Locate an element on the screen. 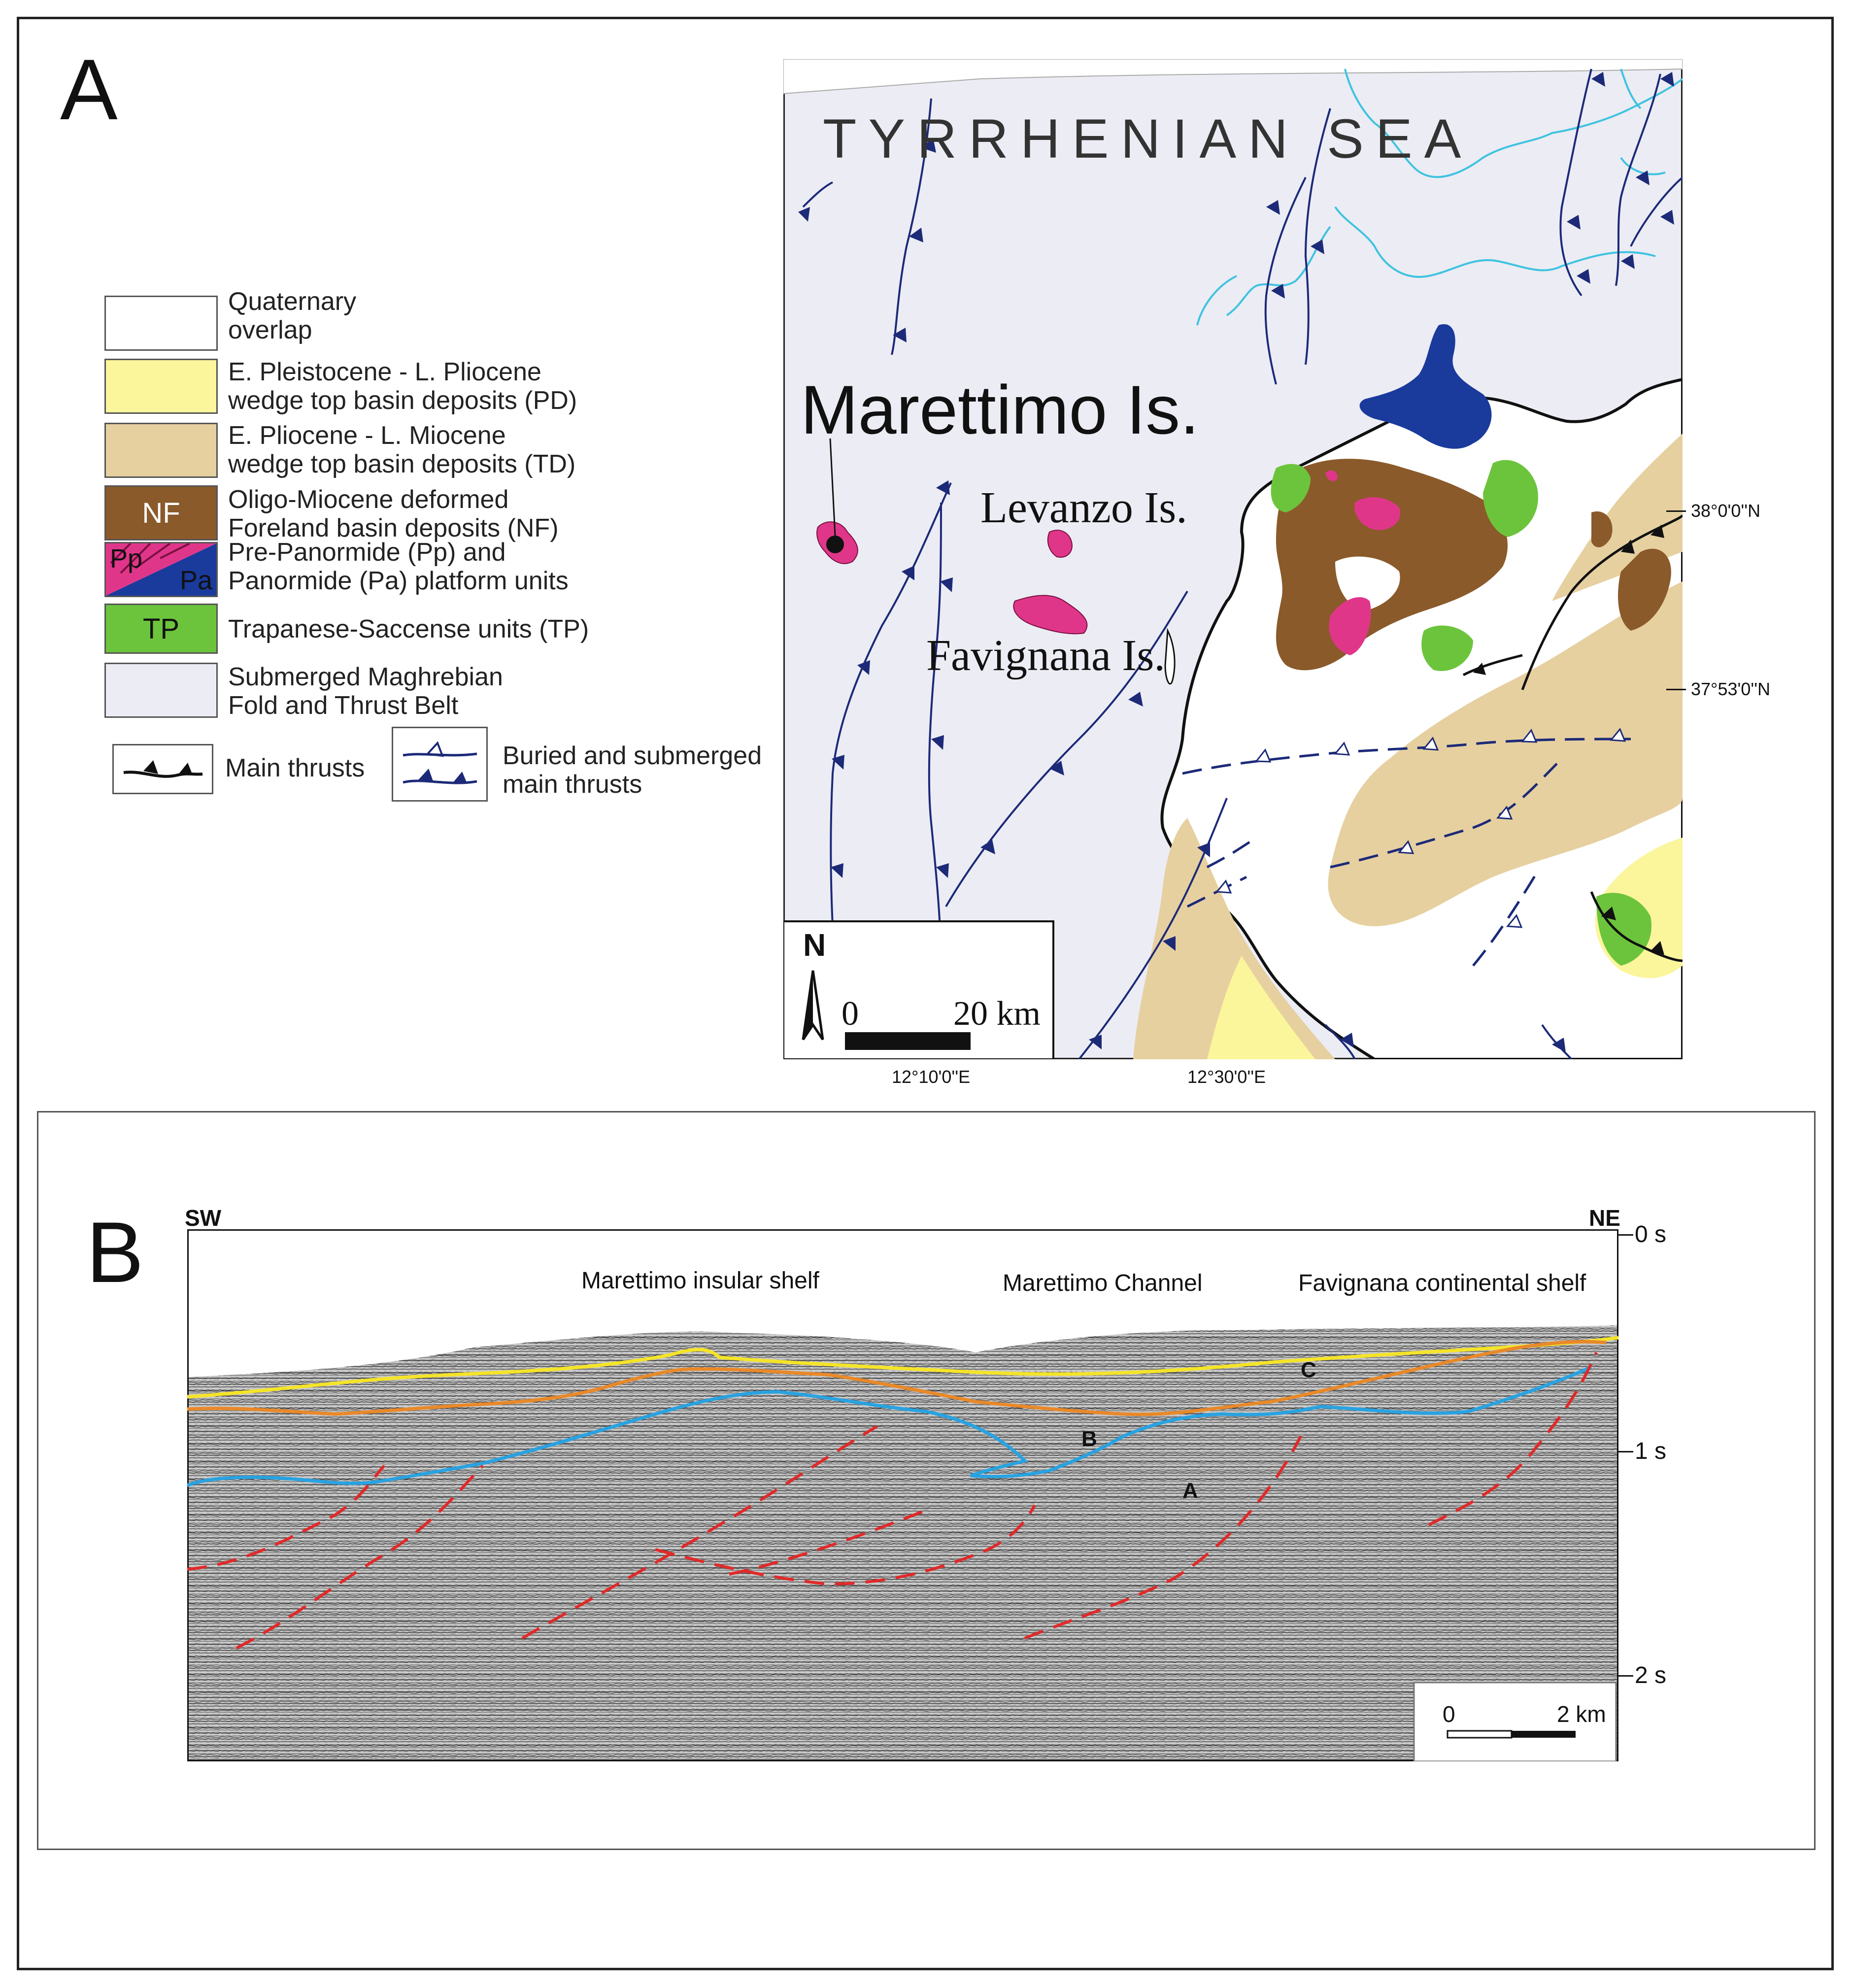  map-scale-bar is located at coordinates (908, 1041).